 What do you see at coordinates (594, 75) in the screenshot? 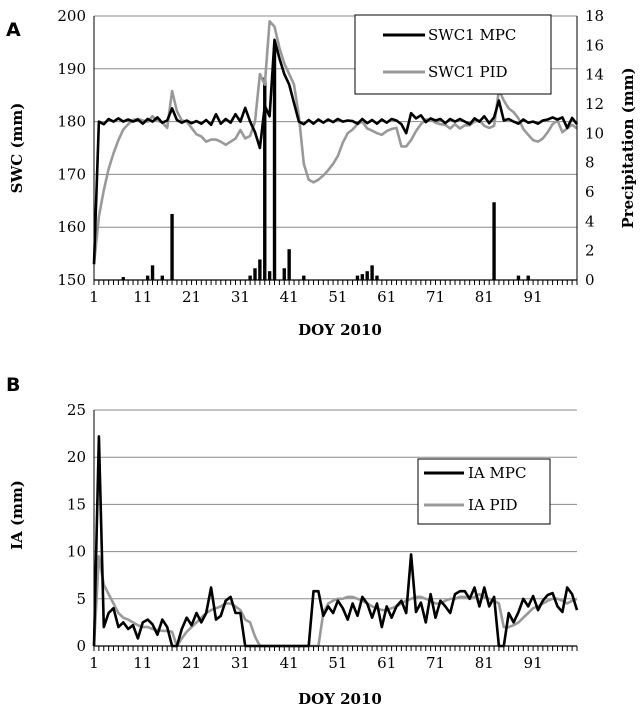
I see `y2-tick-label: 14` at bounding box center [594, 75].